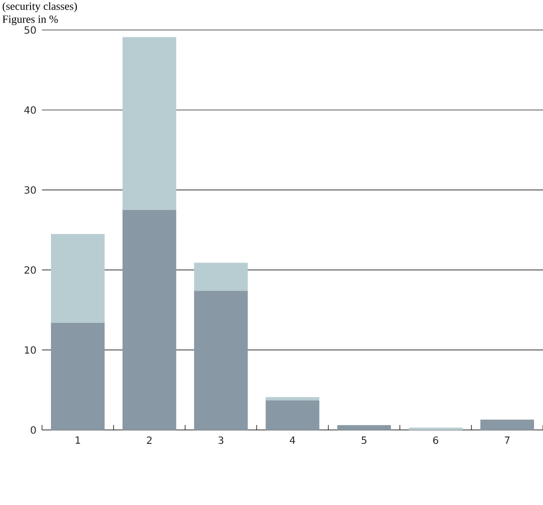 The height and width of the screenshot is (505, 543). Describe the element at coordinates (33, 430) in the screenshot. I see `y-tick-label: 0` at that location.